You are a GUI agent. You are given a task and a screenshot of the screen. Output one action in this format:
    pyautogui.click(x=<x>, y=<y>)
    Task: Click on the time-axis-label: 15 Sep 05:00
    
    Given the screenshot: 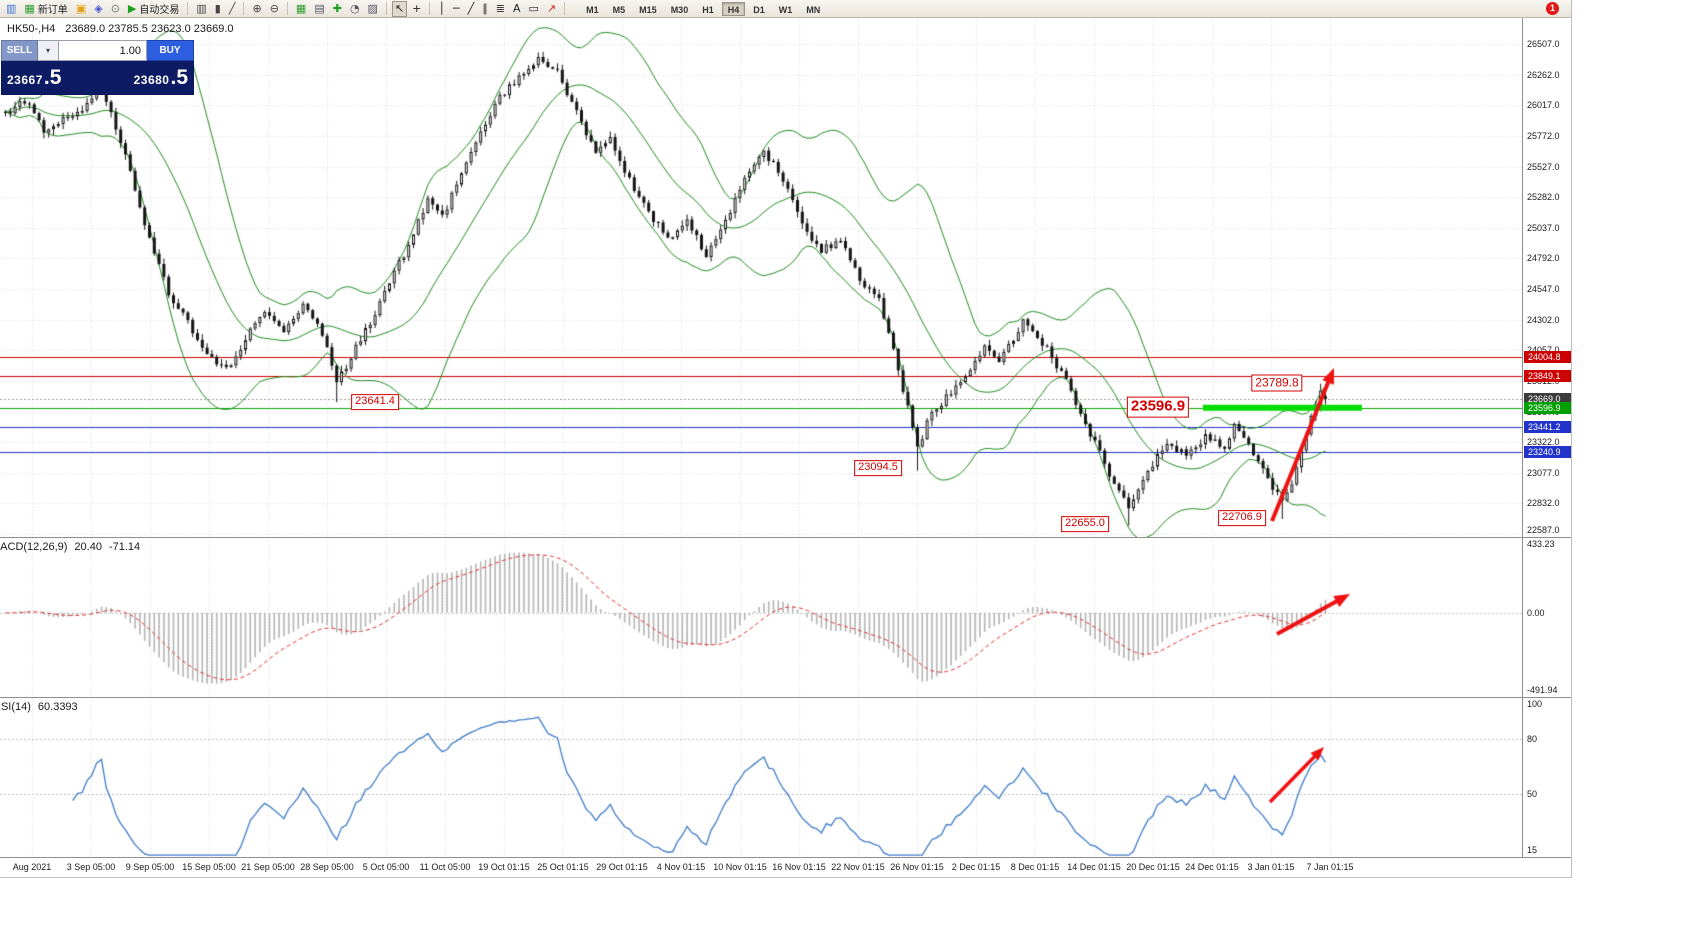 What is the action you would take?
    pyautogui.click(x=209, y=867)
    